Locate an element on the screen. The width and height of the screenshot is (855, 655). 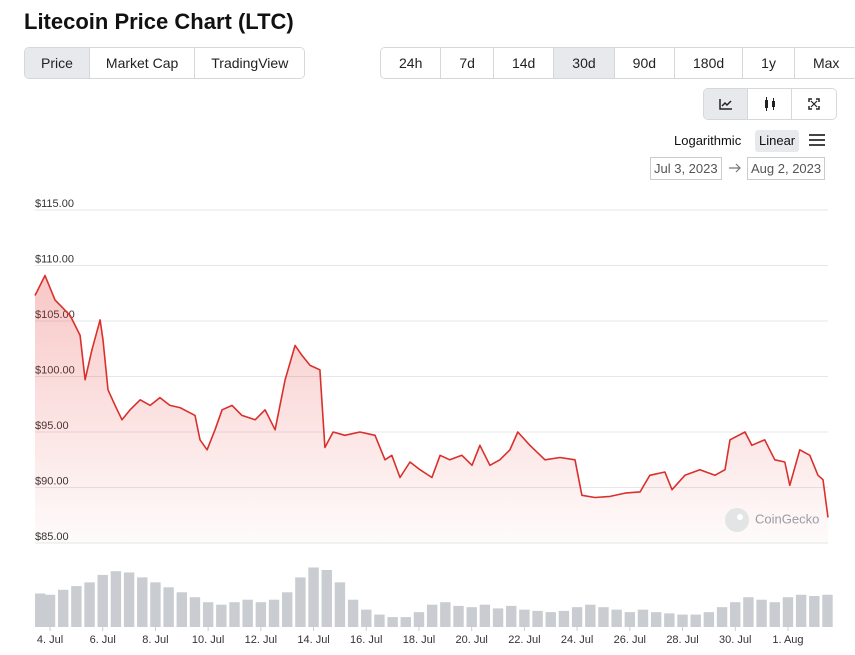
x-tick-label: 16. Jul is located at coordinates (366, 640).